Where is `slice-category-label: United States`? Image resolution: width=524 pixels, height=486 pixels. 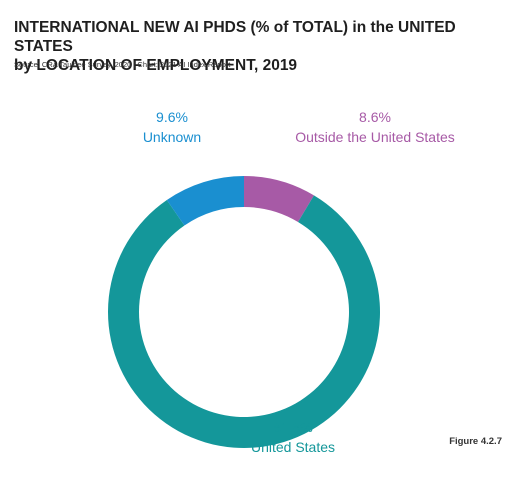 slice-category-label: United States is located at coordinates (293, 447).